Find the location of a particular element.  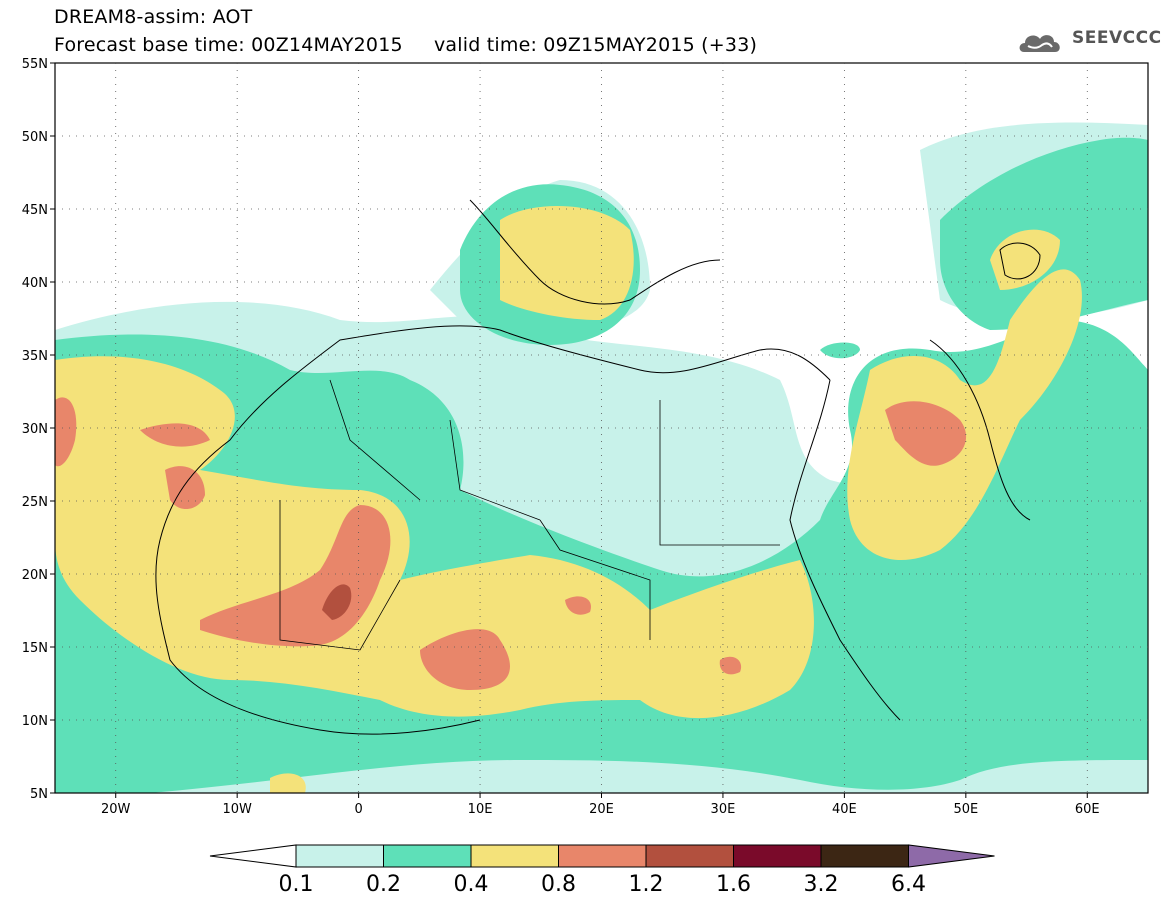

colorbar-arrow-high is located at coordinates (951, 856).